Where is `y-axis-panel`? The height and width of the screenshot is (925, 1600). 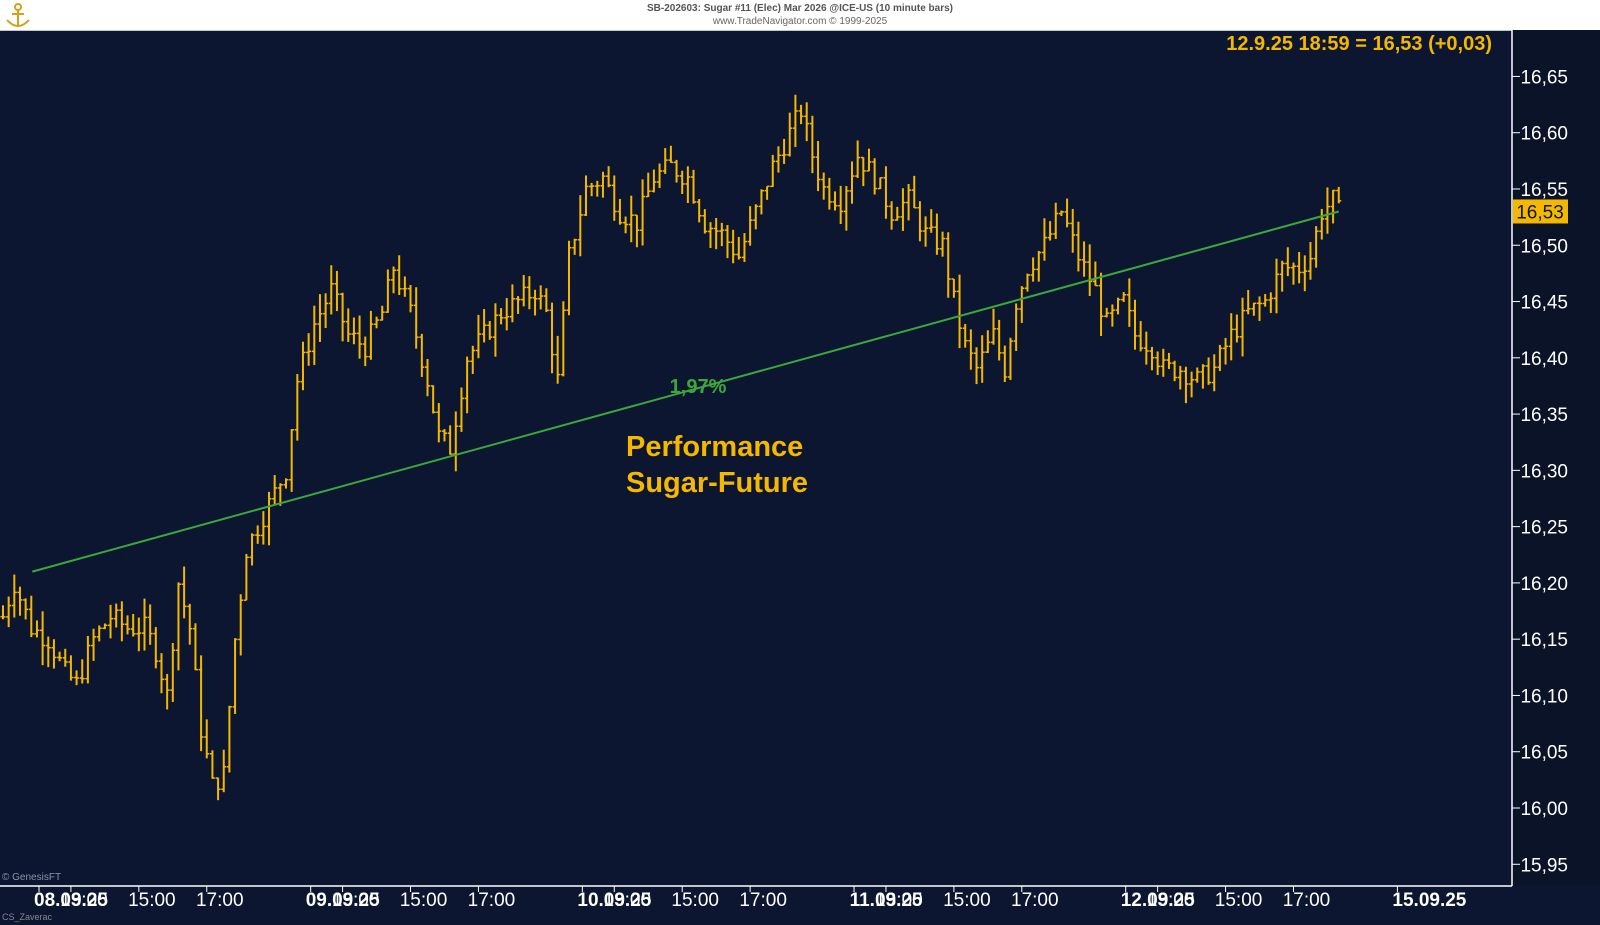 y-axis-panel is located at coordinates (1556, 458).